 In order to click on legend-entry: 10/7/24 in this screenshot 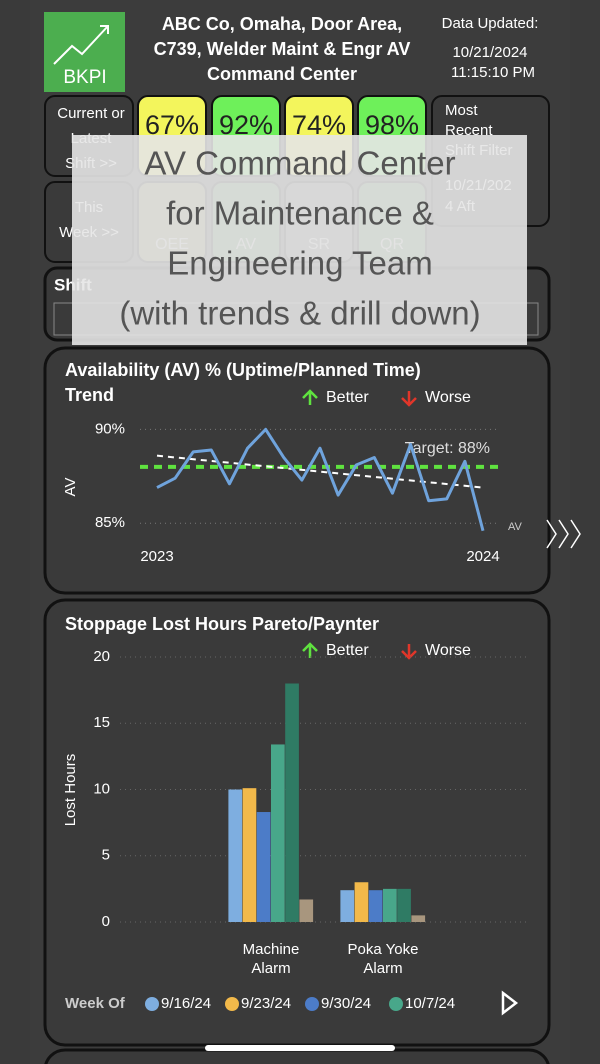, I will do `click(430, 1003)`.